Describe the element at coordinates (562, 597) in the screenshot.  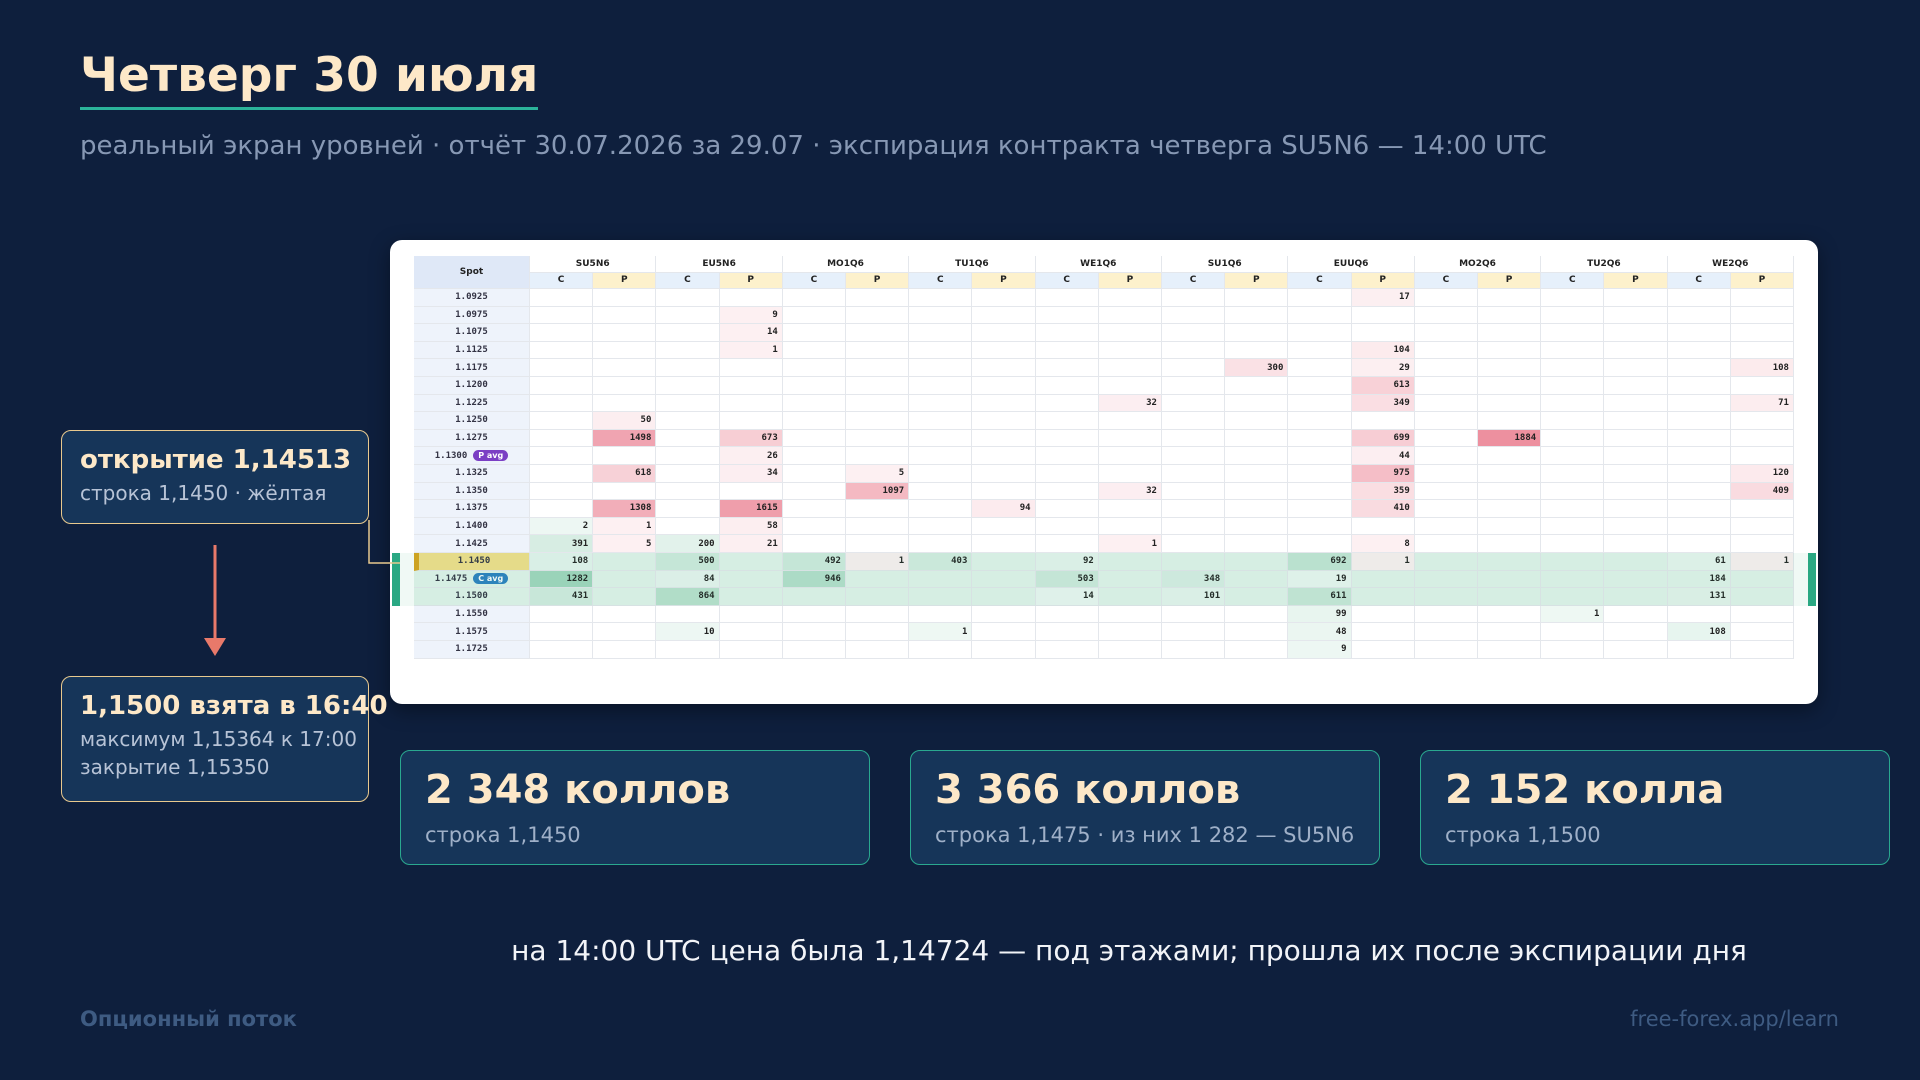
I see `call-cell: 431` at that location.